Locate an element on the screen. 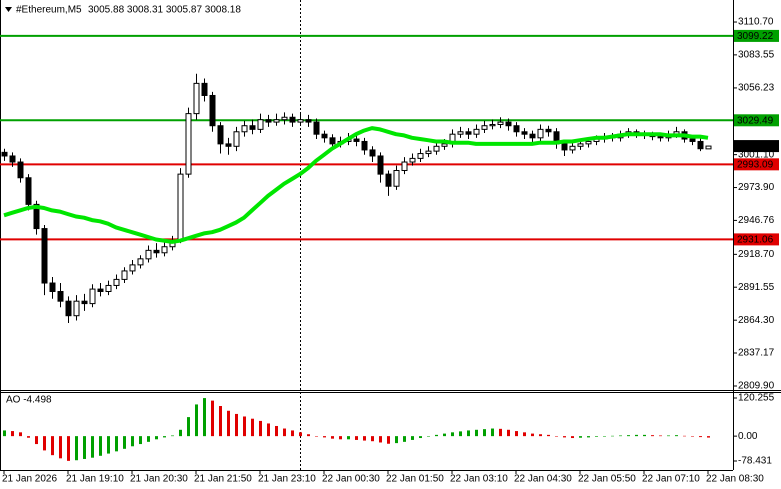 The image size is (781, 489). x-tick-label: 22 Jan 01:50 is located at coordinates (415, 479).